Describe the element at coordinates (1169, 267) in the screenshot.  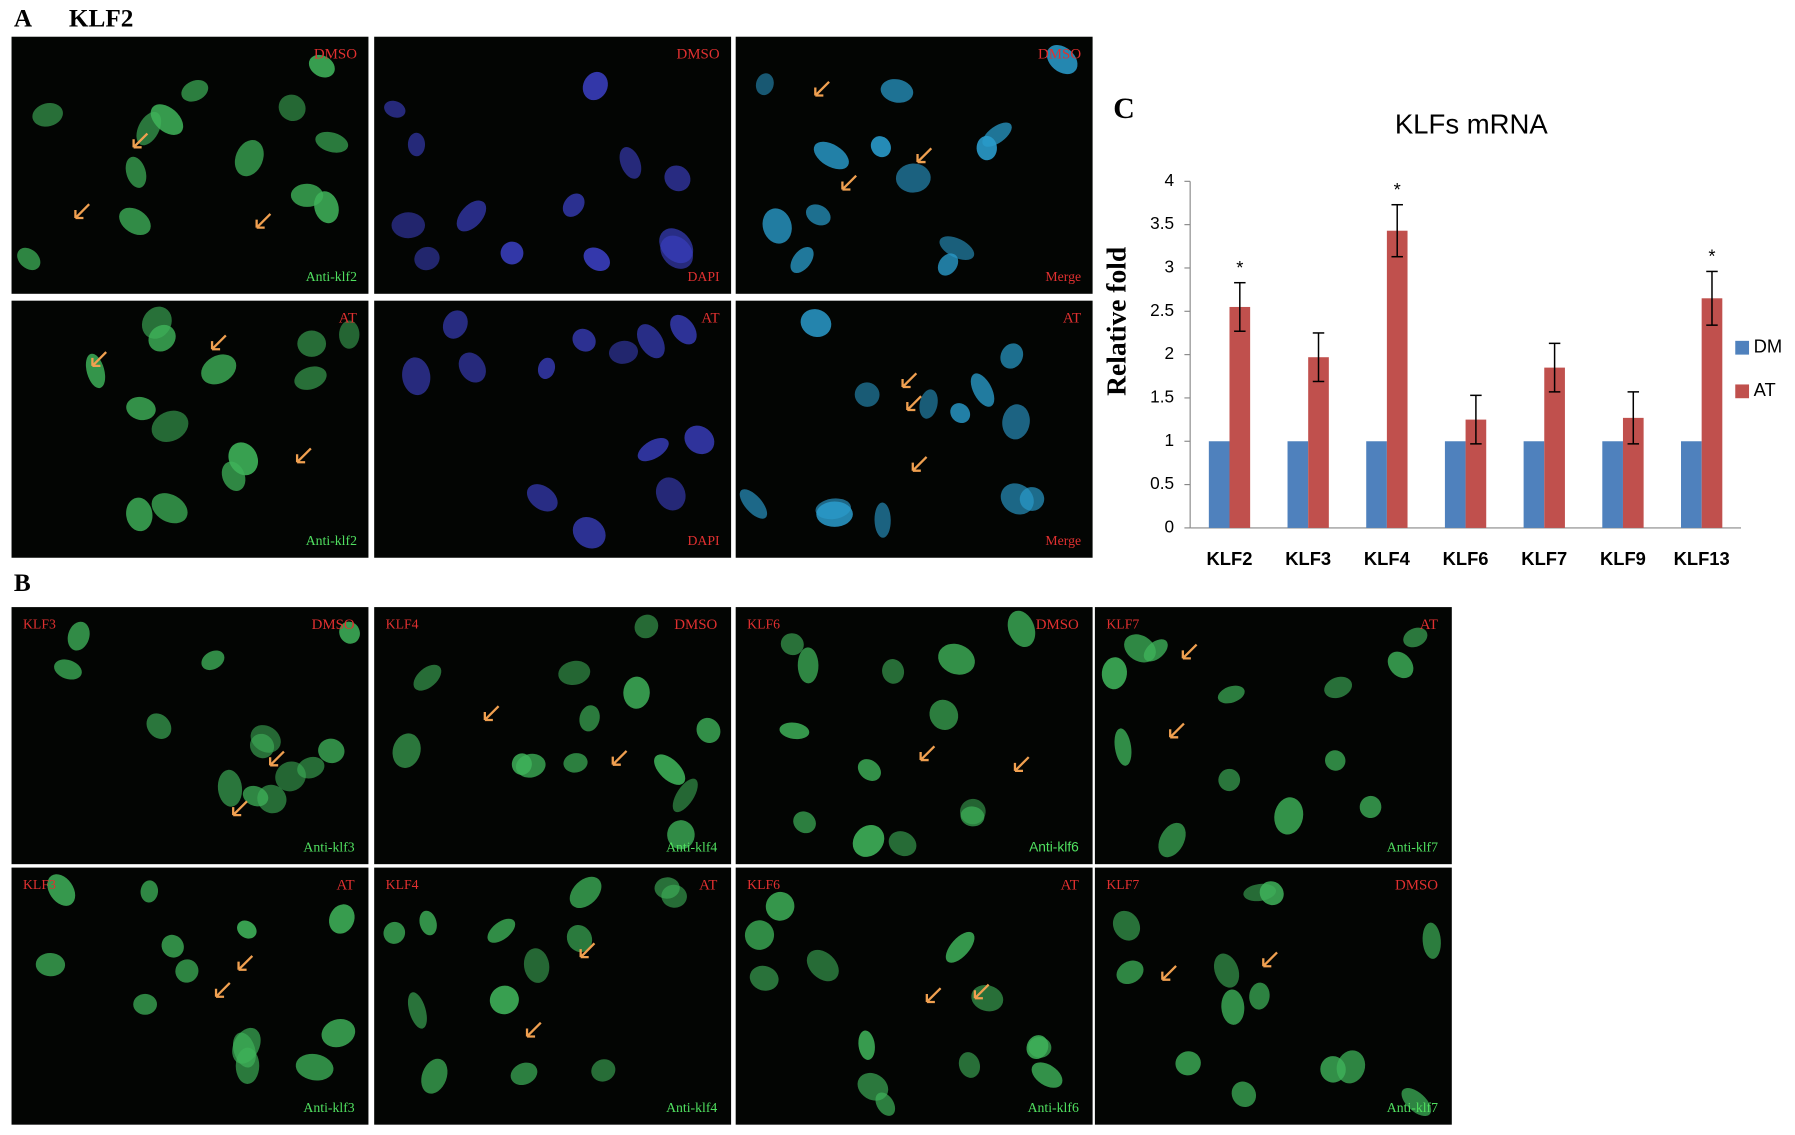
I see `y-tick-label: 3` at that location.